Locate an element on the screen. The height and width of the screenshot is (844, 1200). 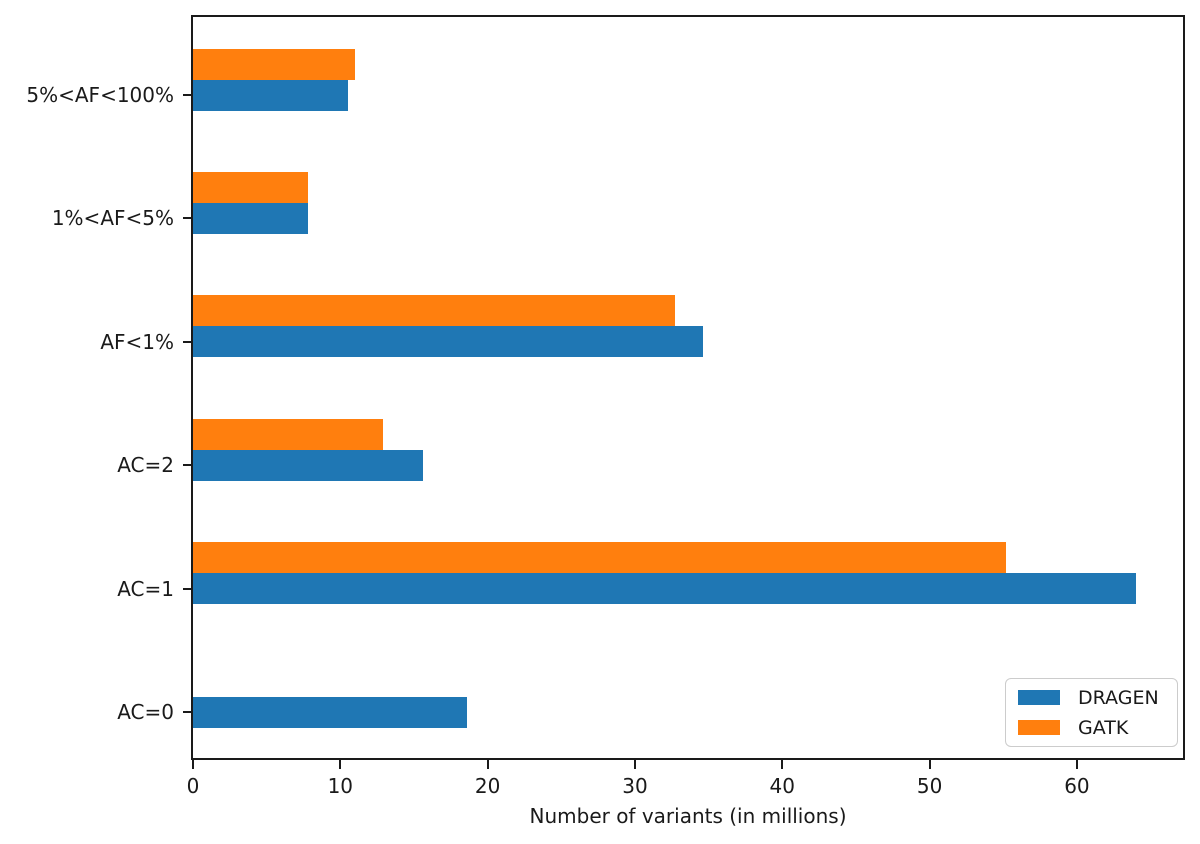
bar-dragen-af-1- is located at coordinates (448, 342).